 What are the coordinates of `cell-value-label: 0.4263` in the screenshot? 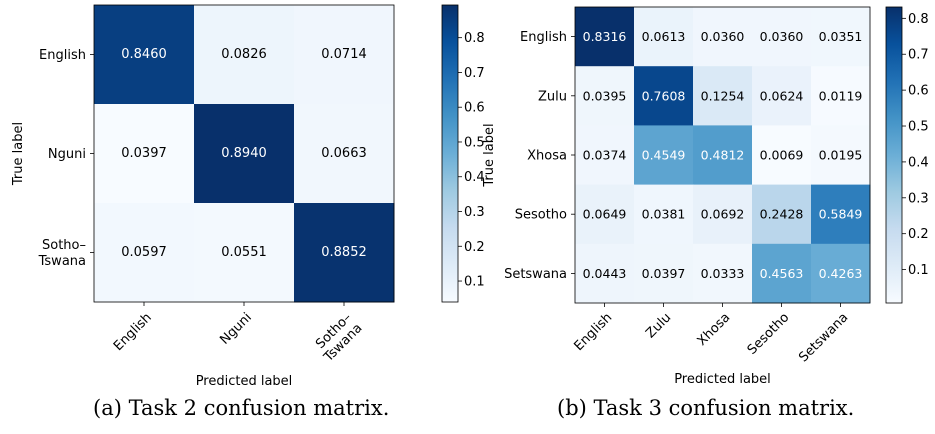 It's located at (841, 273).